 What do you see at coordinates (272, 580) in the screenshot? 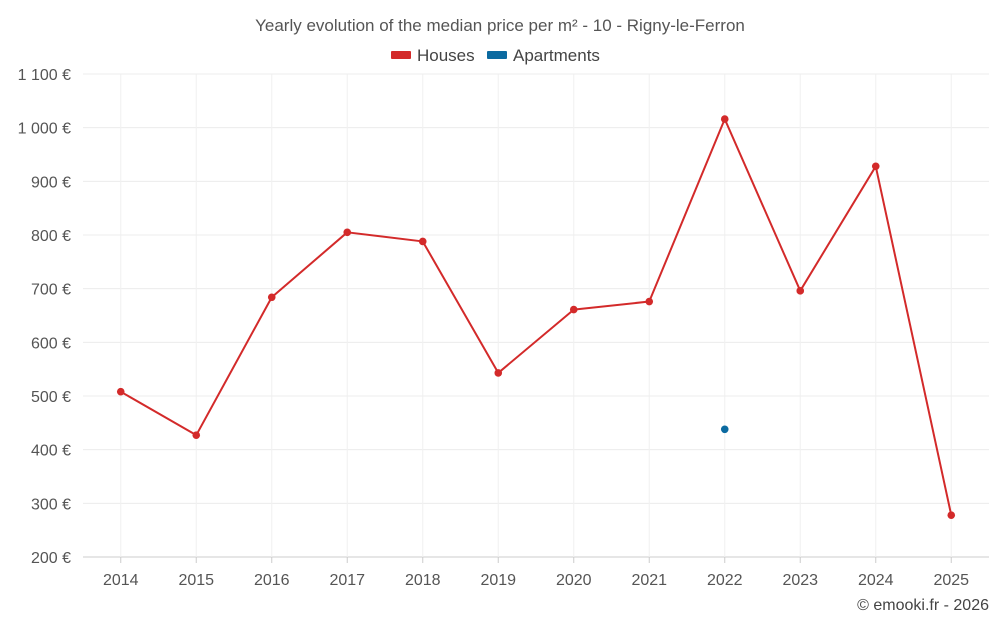
I see `x-tick-label: 2016` at bounding box center [272, 580].